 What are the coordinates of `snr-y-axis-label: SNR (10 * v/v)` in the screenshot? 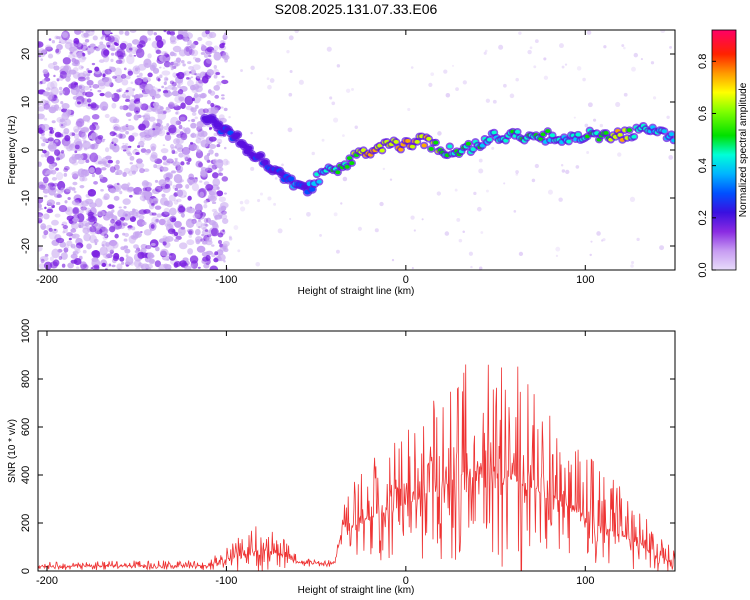 It's located at (12, 451).